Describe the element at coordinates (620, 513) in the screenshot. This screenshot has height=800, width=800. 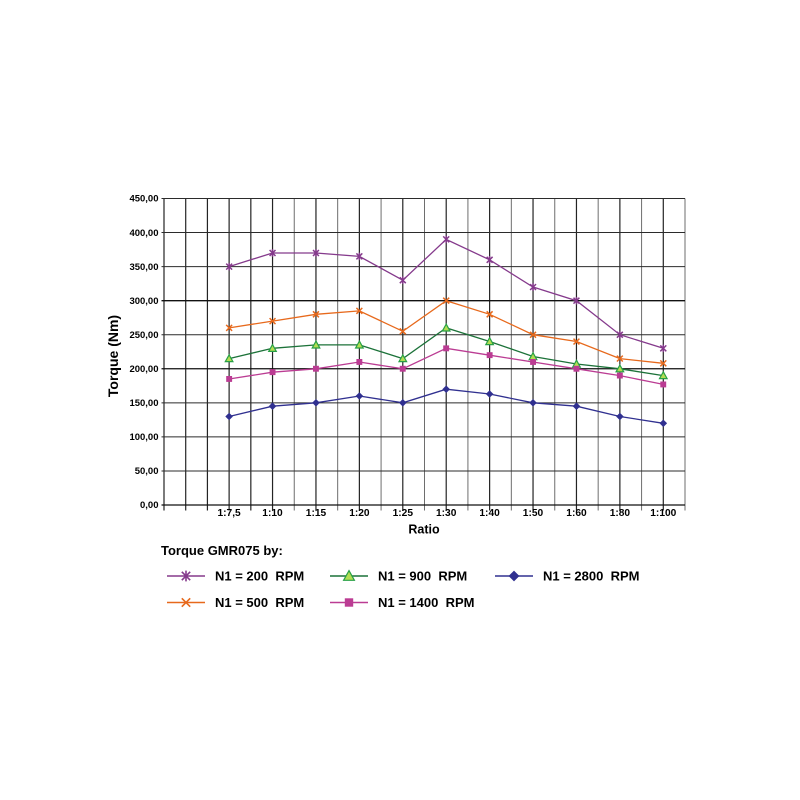
I see `svg-text: 1:80` at that location.